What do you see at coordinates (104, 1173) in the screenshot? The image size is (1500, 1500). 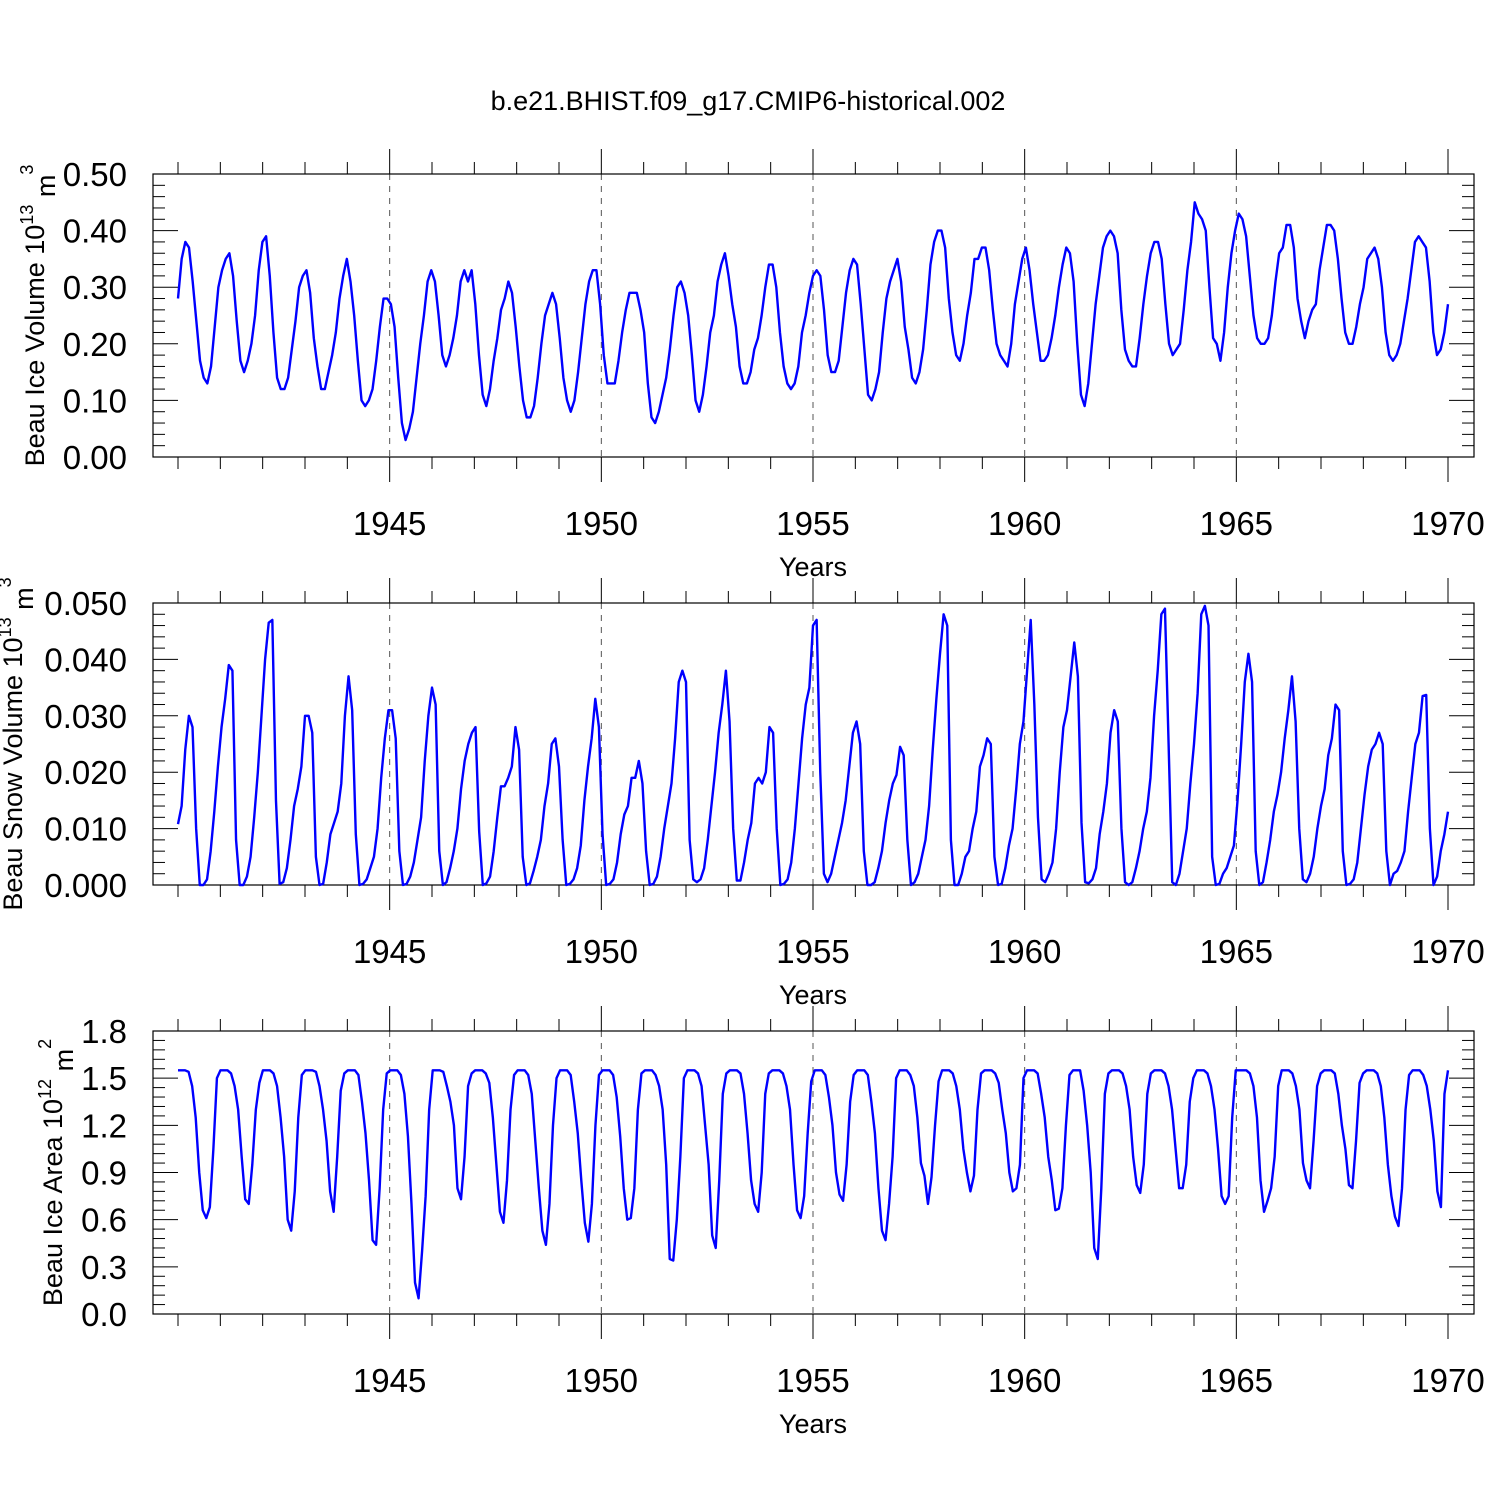 I see `y-tick-label: 0.9` at bounding box center [104, 1173].